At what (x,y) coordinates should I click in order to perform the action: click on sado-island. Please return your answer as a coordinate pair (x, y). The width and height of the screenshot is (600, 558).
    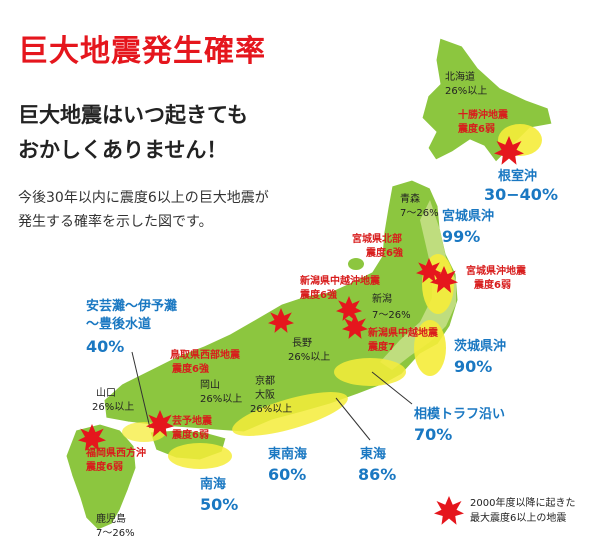
    Looking at the image, I should click on (356, 264).